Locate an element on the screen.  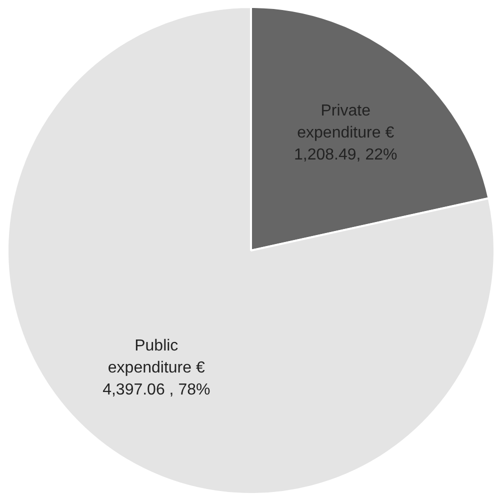
data-label: 4,397.06 , 78% is located at coordinates (156, 390).